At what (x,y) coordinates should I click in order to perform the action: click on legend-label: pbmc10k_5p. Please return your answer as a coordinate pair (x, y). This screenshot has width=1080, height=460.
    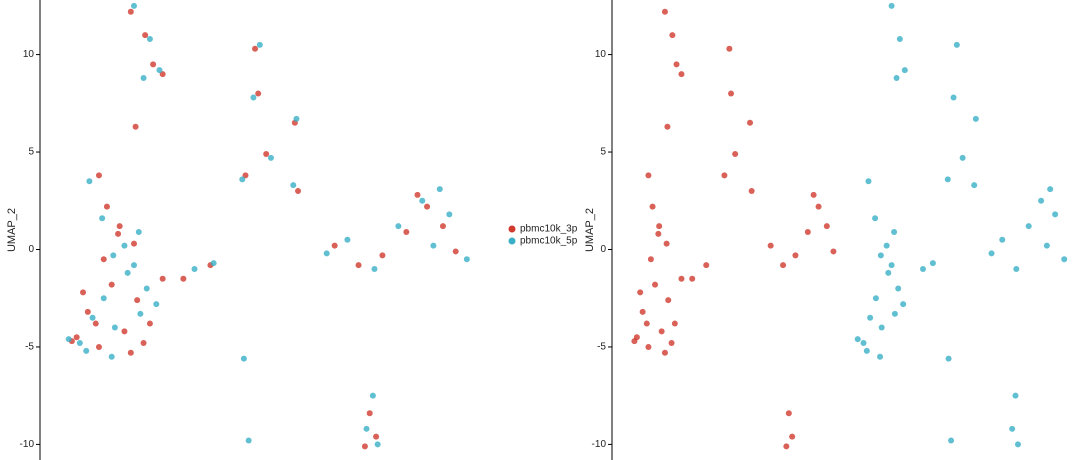
    Looking at the image, I should click on (549, 241).